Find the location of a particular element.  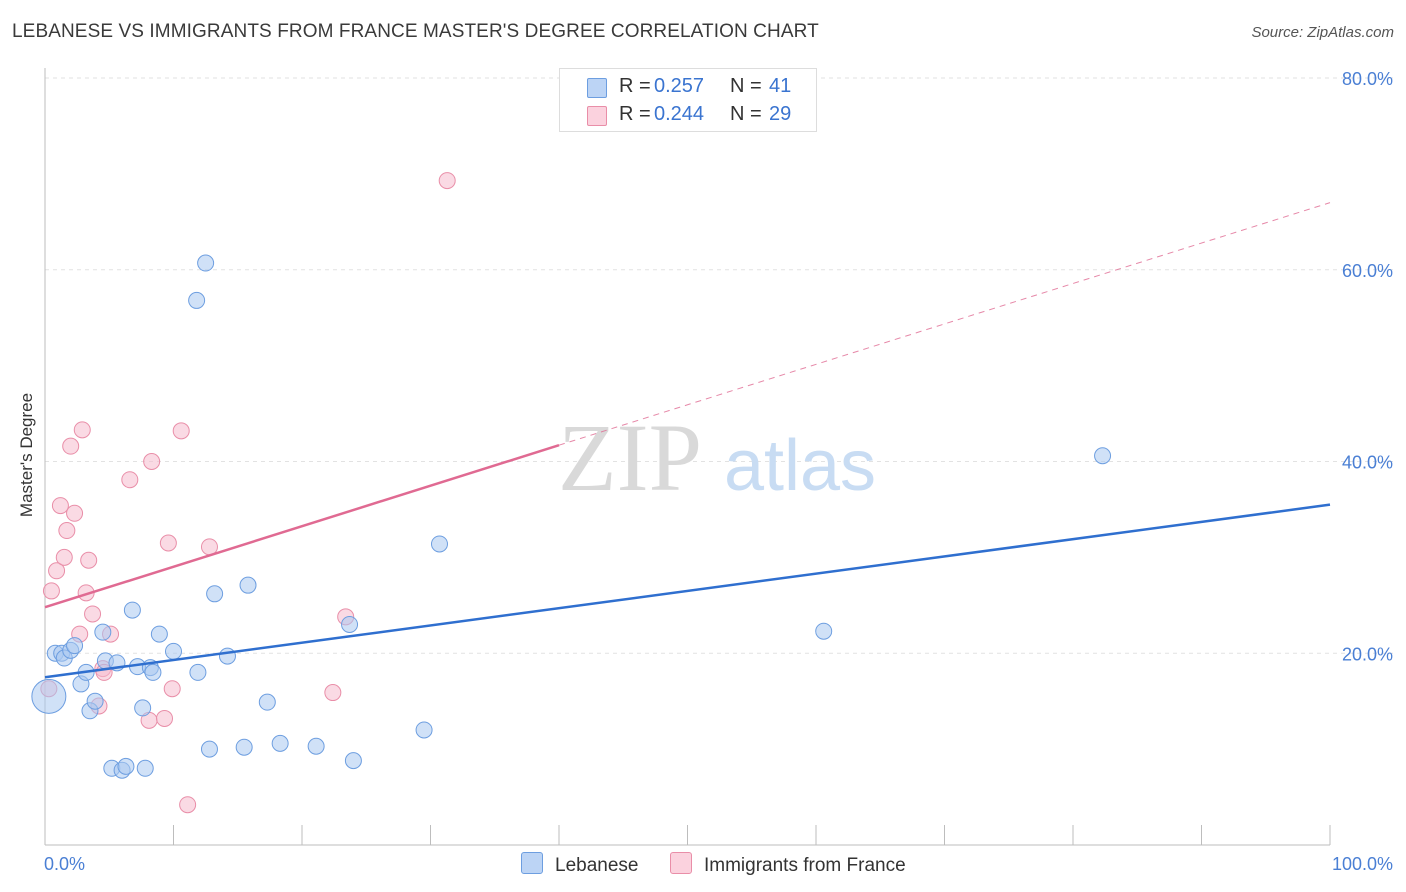

bottom-legend-france: Immigrants from France is located at coordinates (788, 864).